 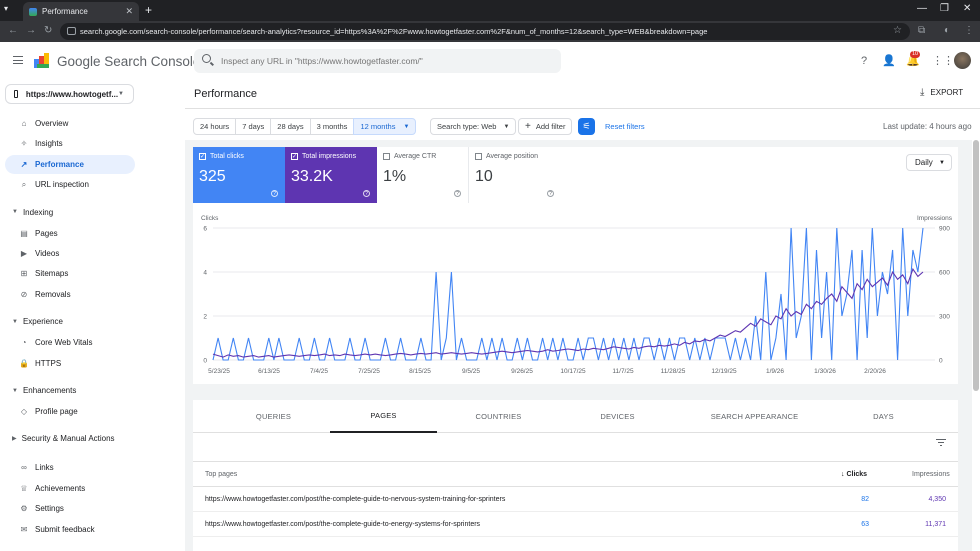 I want to click on plus-icon: +, so click(x=528, y=126).